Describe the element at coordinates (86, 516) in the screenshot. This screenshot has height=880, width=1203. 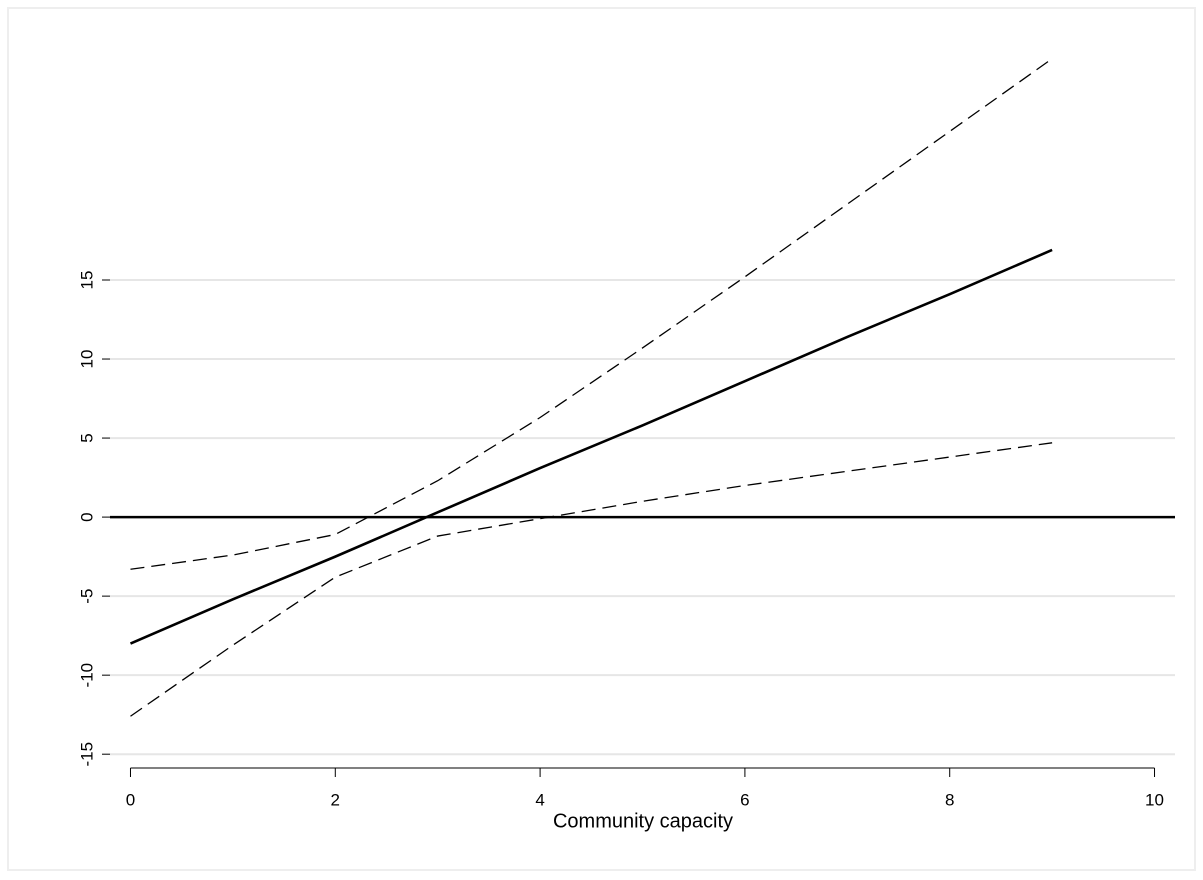
I see `y-tick-label: 0` at that location.